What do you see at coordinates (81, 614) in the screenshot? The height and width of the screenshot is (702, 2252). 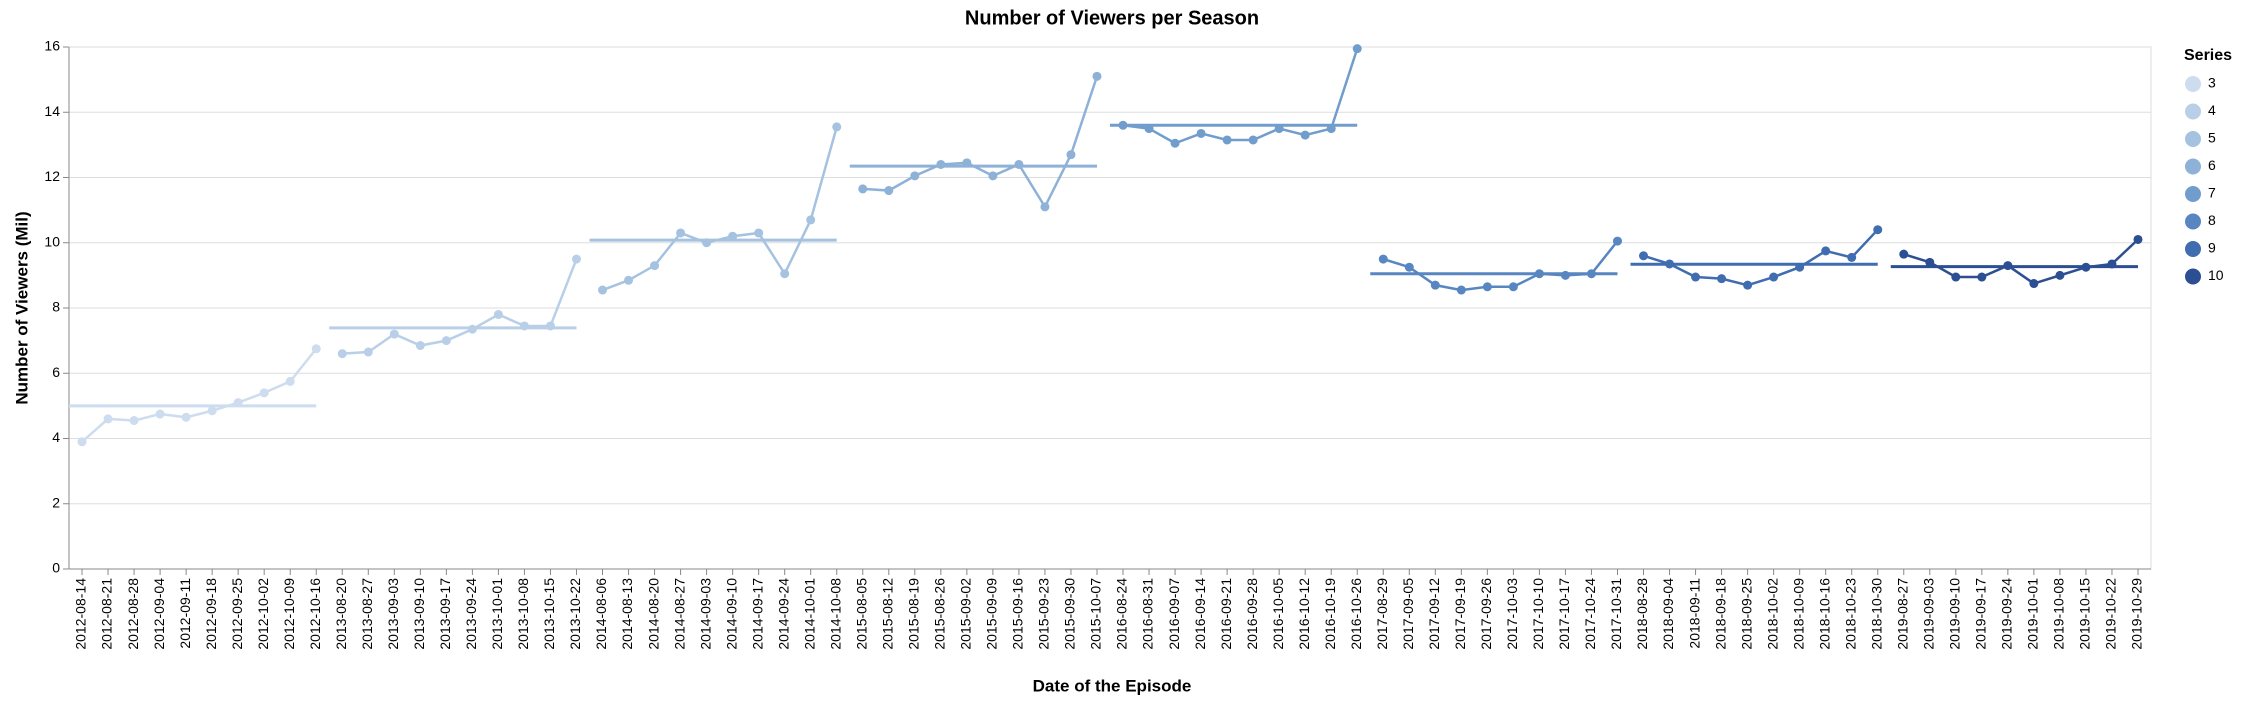 I see `x-tick-label: 2012-08-14` at bounding box center [81, 614].